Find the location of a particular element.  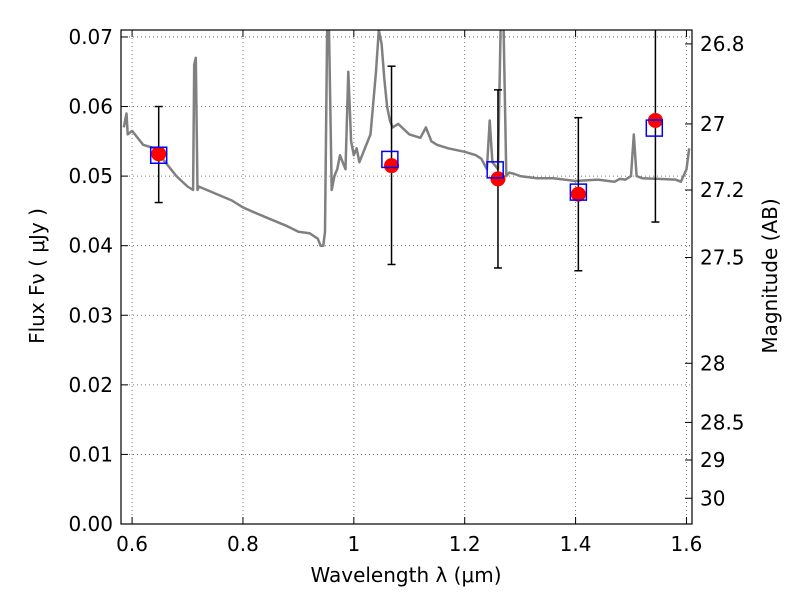

y-tick-label: 0.01 is located at coordinates (90, 454).